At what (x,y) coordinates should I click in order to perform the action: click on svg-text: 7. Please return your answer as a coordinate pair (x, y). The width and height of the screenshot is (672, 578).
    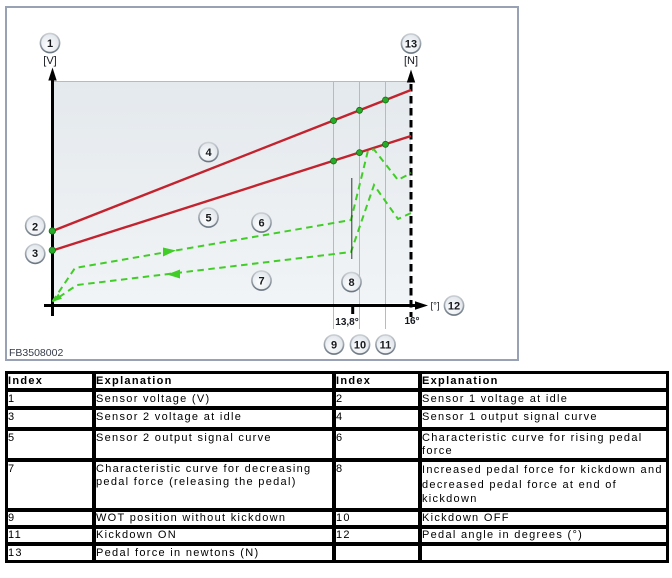
    Looking at the image, I should click on (261, 281).